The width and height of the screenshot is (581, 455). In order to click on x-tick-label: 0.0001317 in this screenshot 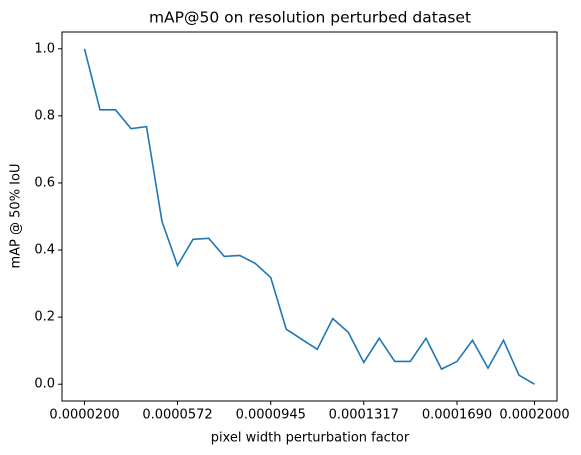, I will do `click(364, 415)`.